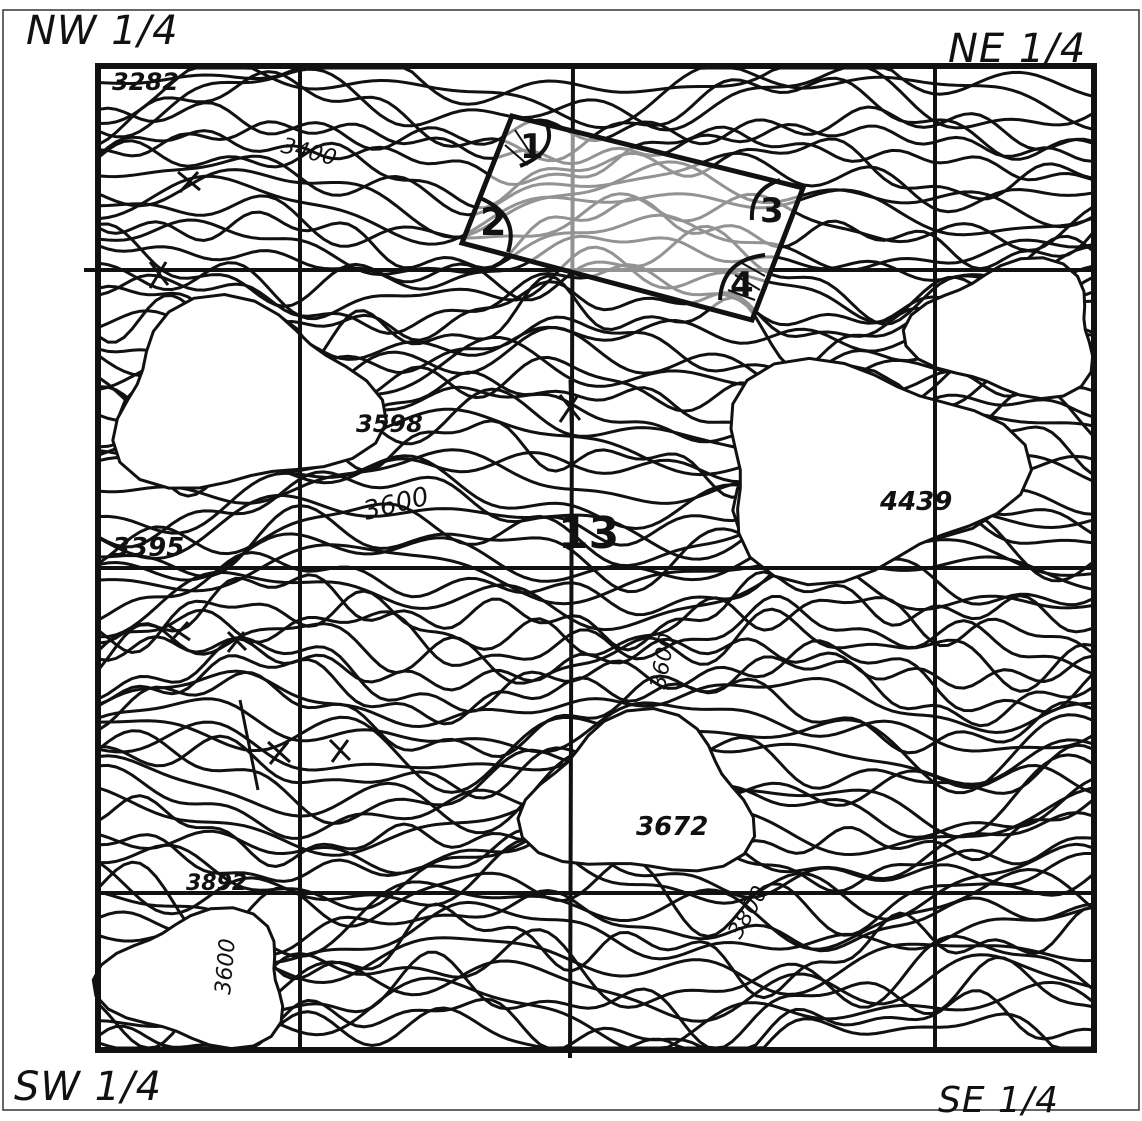  What do you see at coordinates (145, 82) in the screenshot?
I see `elev-3282: 3282` at bounding box center [145, 82].